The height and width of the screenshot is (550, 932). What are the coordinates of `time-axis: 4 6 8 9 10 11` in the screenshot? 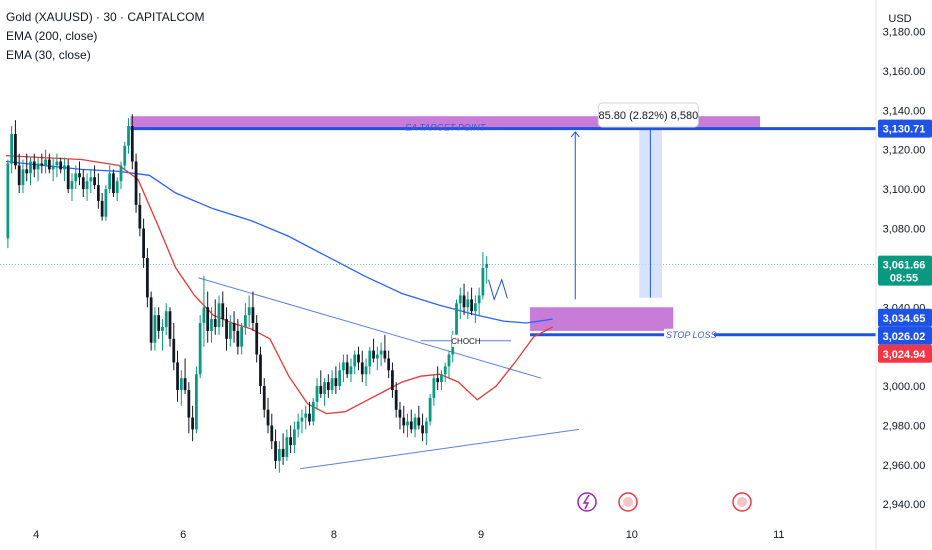 It's located at (408, 535).